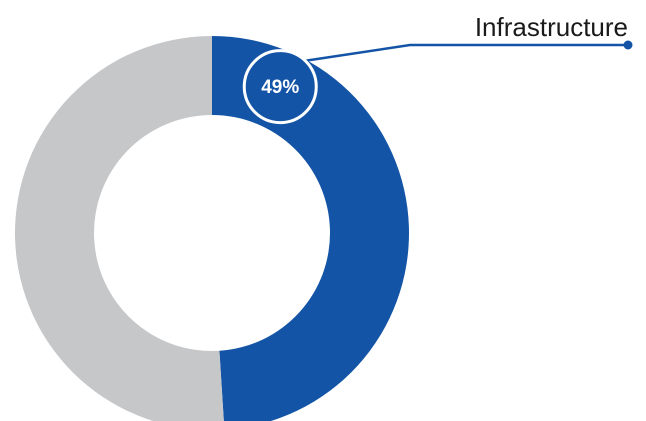  I want to click on callout-label: Infrastructure, so click(551, 27).